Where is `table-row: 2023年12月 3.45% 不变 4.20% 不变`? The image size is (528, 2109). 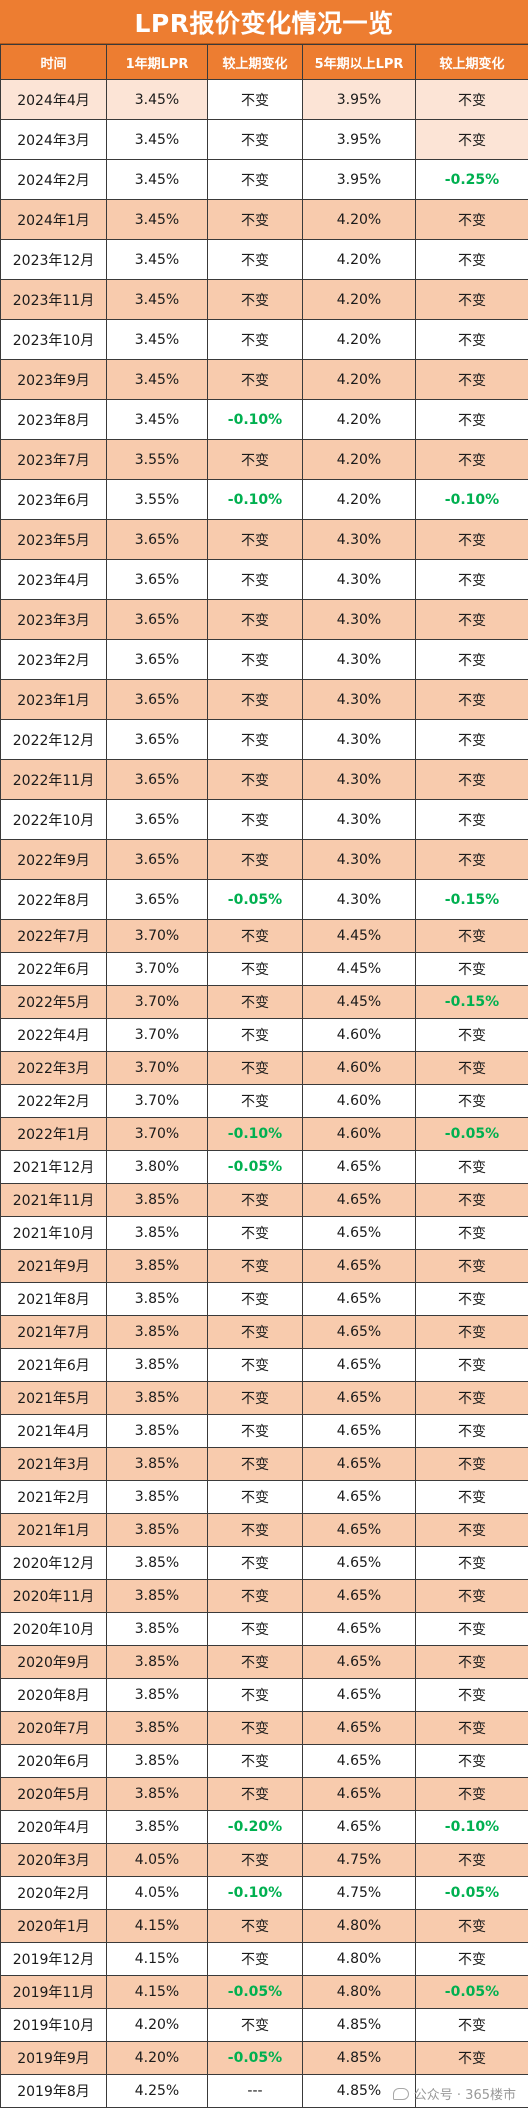 table-row: 2023年12月 3.45% 不变 4.20% 不变 is located at coordinates (264, 259).